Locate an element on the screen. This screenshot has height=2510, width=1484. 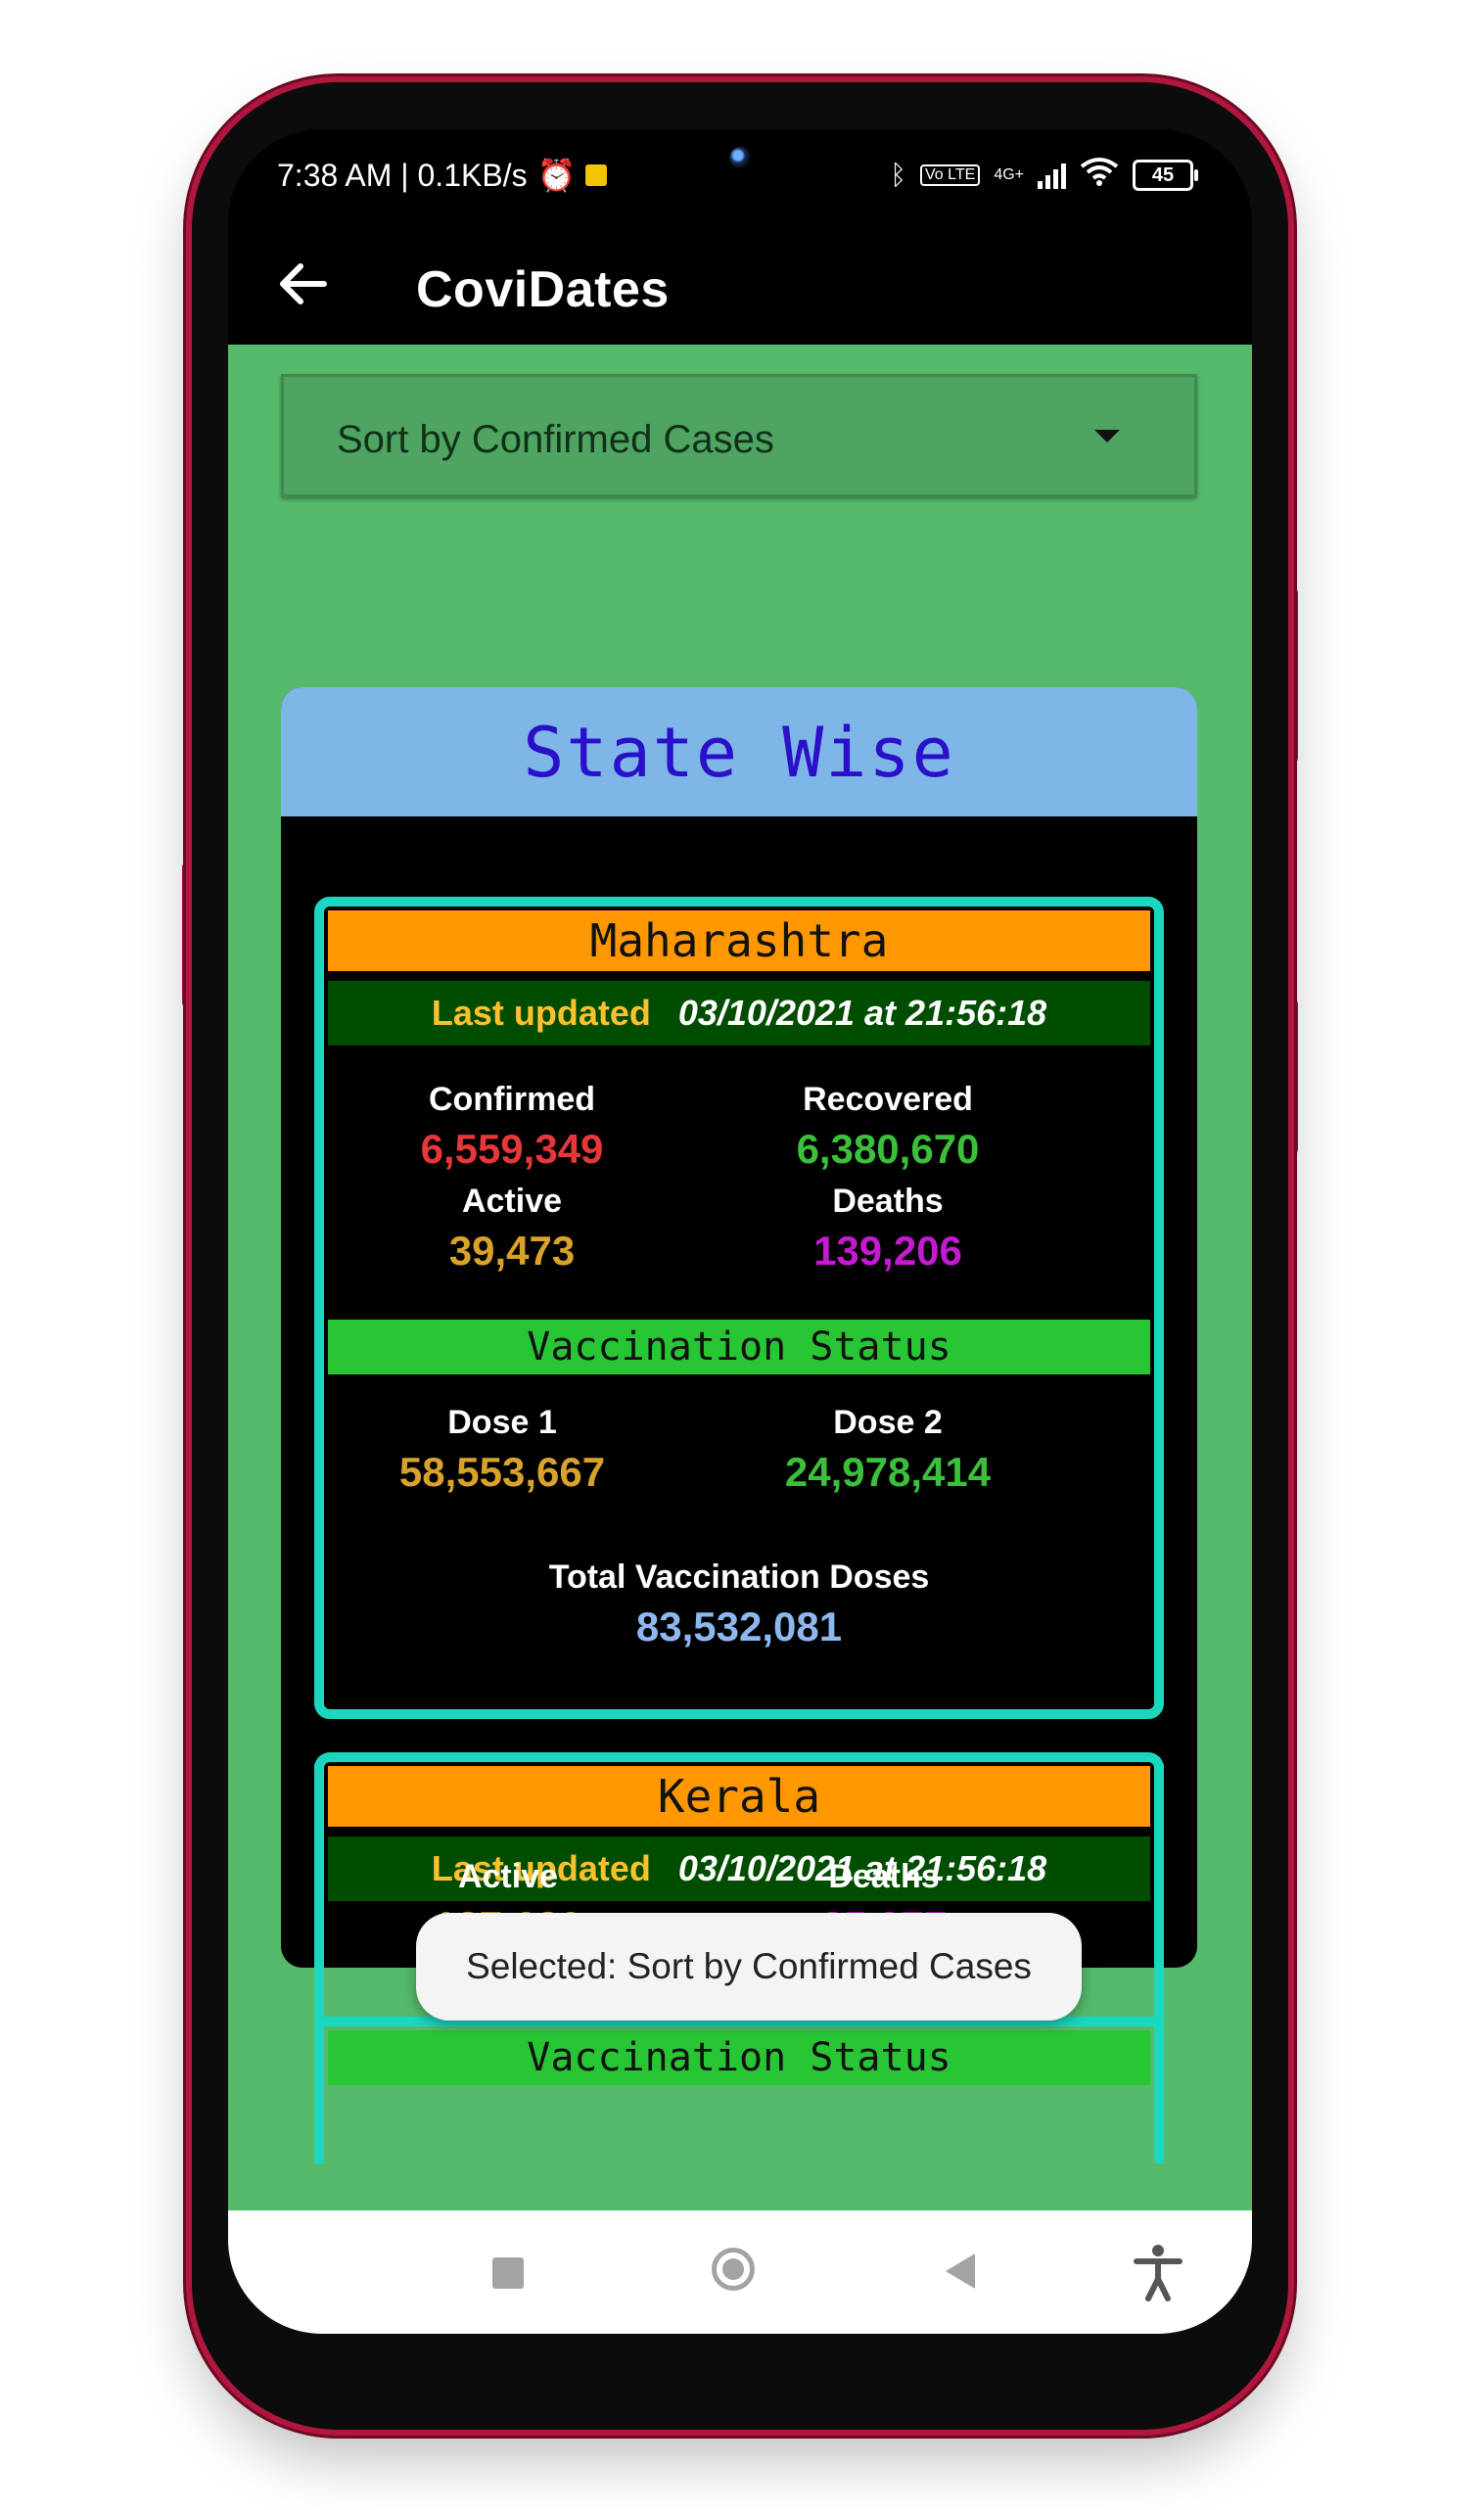
stat-label: Dose 1 is located at coordinates (502, 1422).